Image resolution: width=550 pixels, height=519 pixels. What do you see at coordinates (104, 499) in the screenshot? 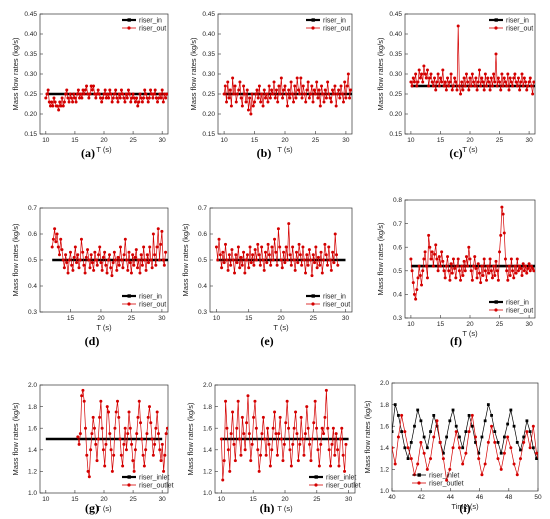
I see `x-tick-label: 20` at bounding box center [104, 499].